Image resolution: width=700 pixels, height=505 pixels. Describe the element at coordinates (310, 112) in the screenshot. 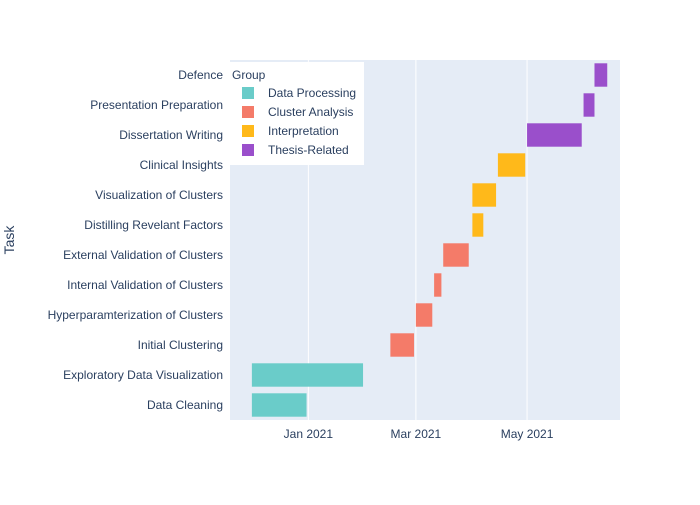

I see `legend-item-label: Cluster Analysis` at that location.